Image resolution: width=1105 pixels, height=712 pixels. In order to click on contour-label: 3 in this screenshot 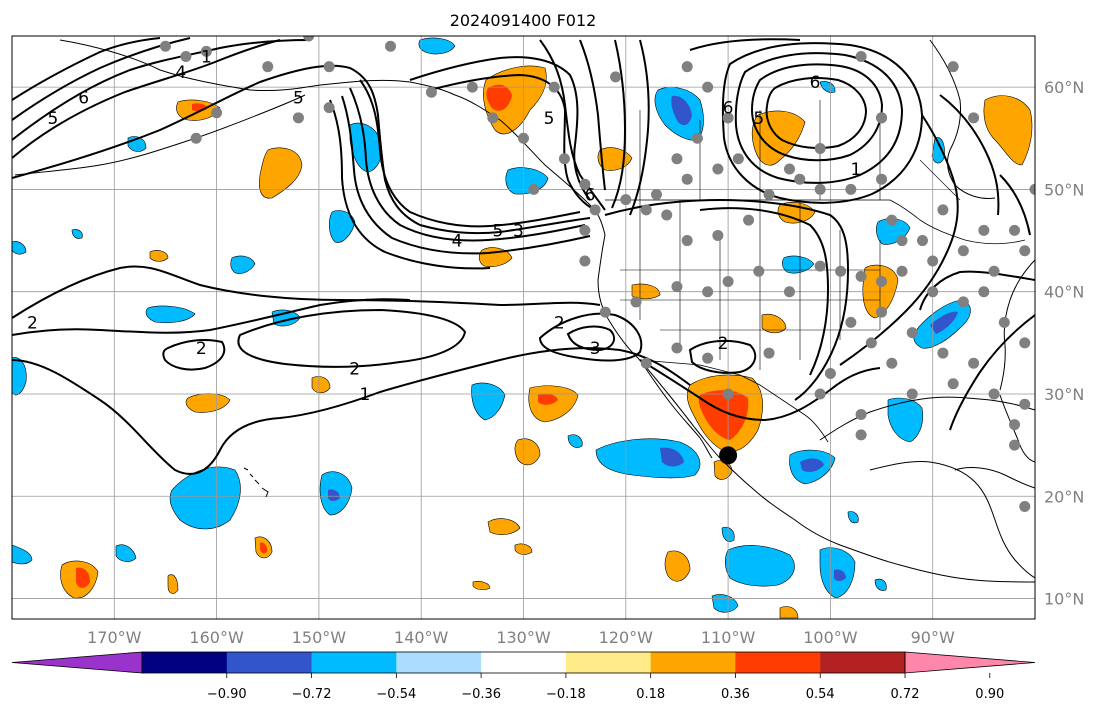, I will do `click(595, 349)`.